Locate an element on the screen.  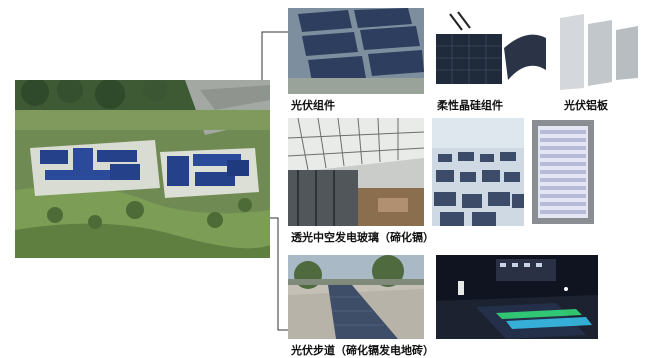
caption-insulated-glass: 透光中空发电玻璃（碲化镉） is located at coordinates (362, 237).